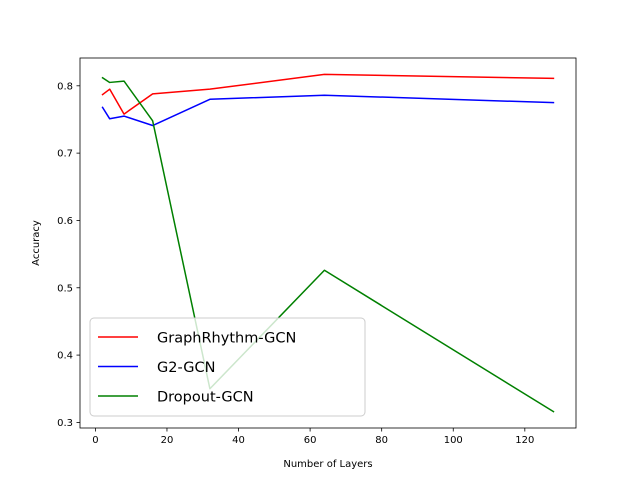 The width and height of the screenshot is (640, 480). I want to click on legend-label-graphrhythm-gcn: GraphRhythm-GCN, so click(226, 339).